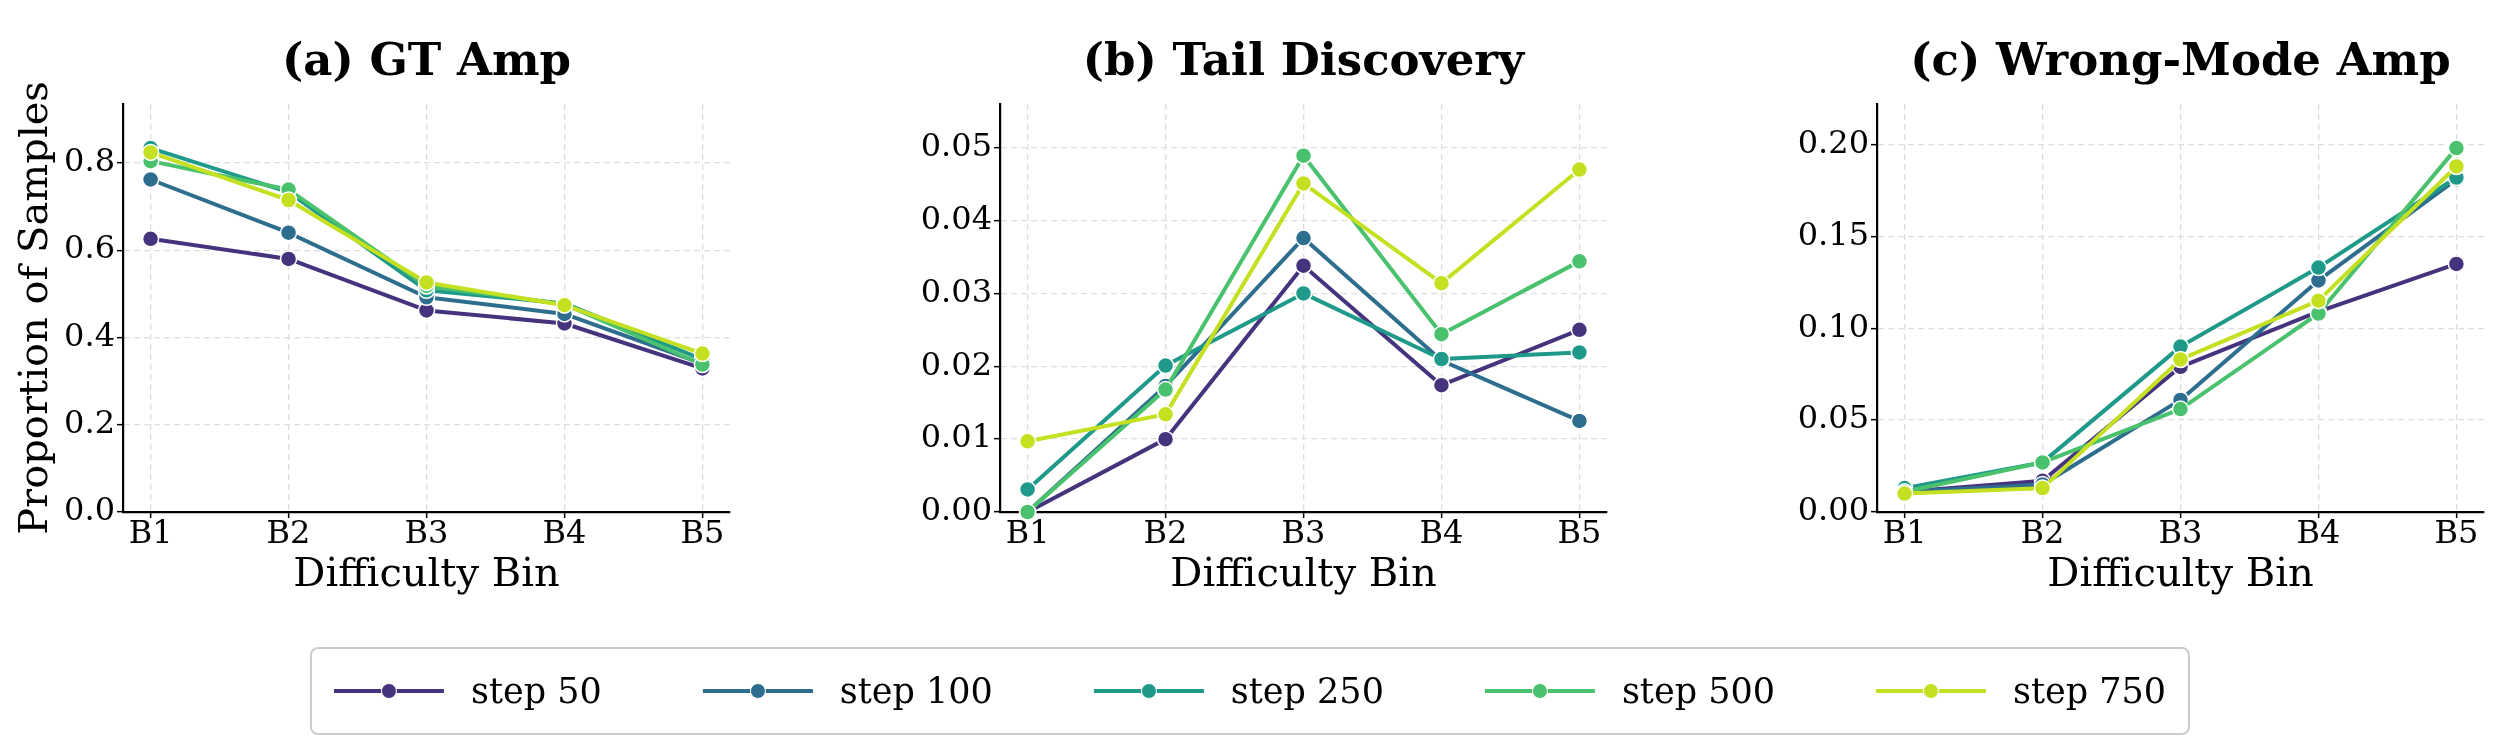 The height and width of the screenshot is (750, 2500). What do you see at coordinates (956, 217) in the screenshot?
I see `y-tick-label: 0.04` at bounding box center [956, 217].